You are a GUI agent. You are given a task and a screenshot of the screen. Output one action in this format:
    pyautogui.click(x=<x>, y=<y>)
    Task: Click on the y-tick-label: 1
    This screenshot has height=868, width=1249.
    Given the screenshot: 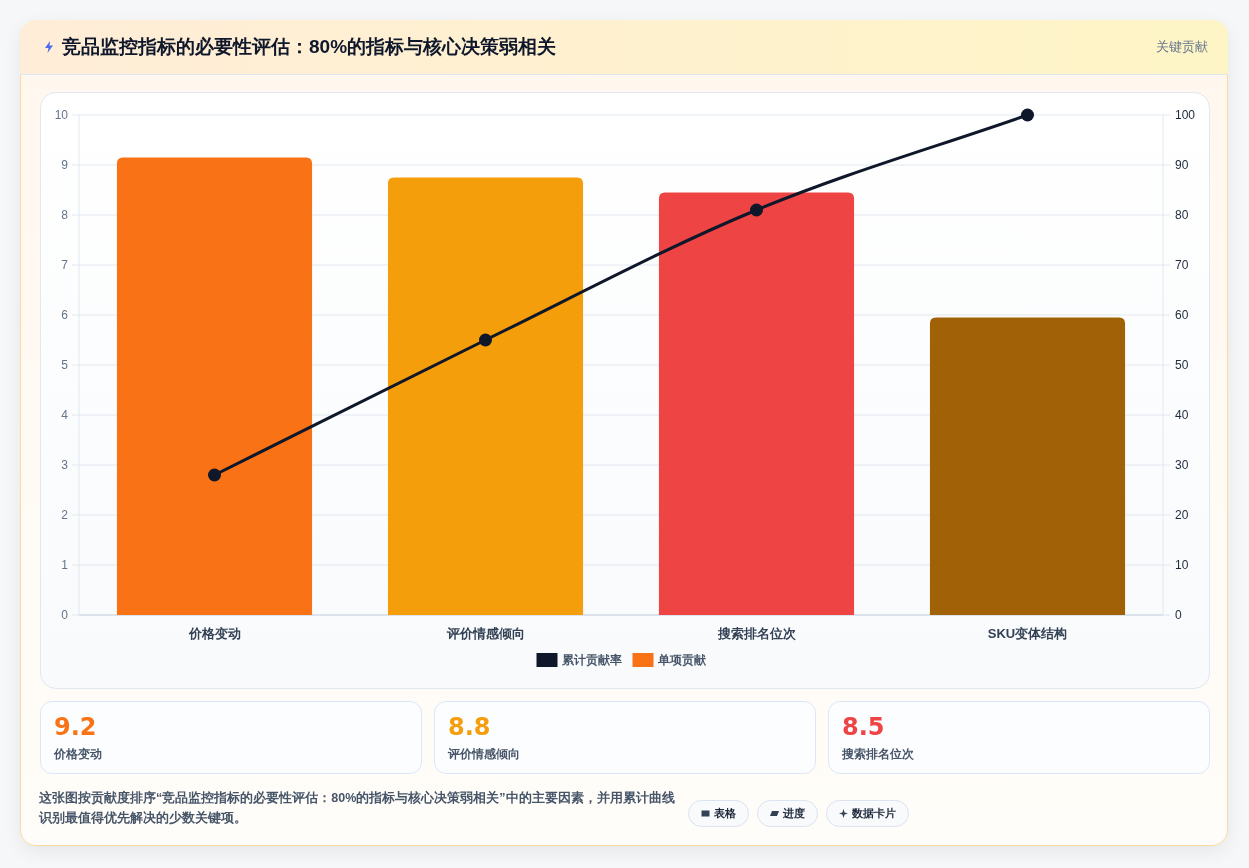 What is the action you would take?
    pyautogui.click(x=65, y=565)
    